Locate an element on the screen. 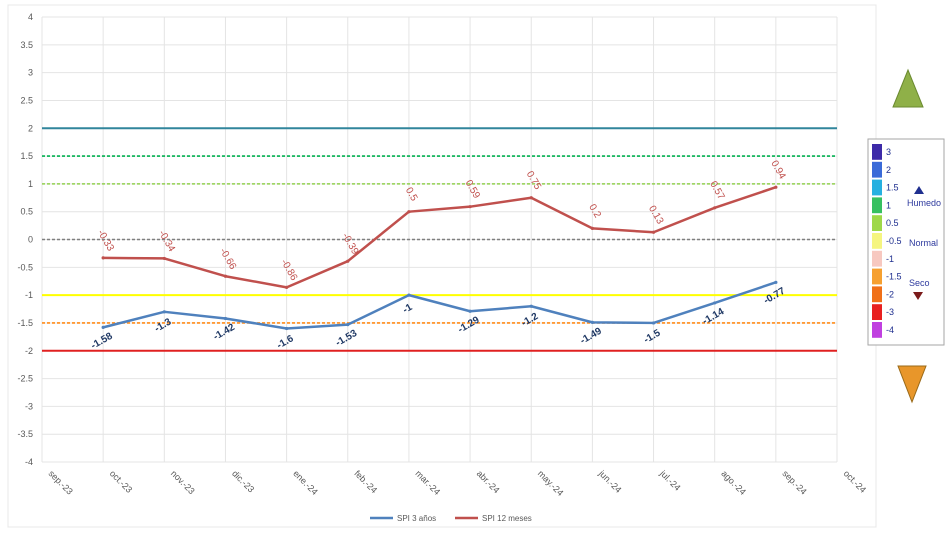 This screenshot has height=534, width=945. y-tick-label: -3 is located at coordinates (29, 406).